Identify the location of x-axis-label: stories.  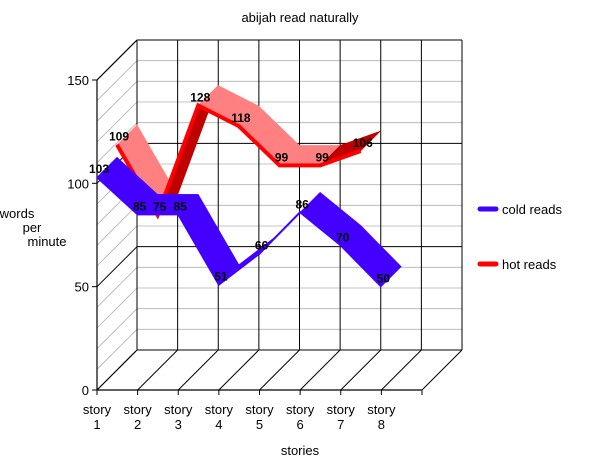
(300, 450).